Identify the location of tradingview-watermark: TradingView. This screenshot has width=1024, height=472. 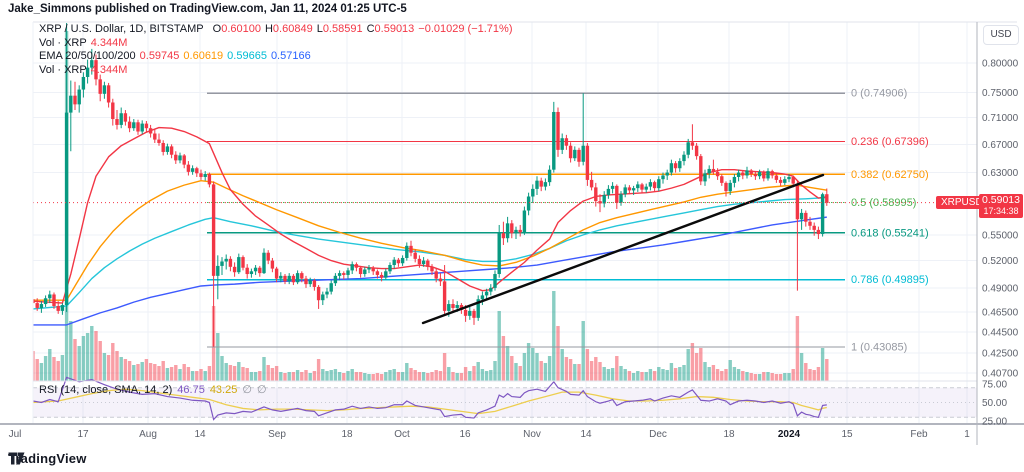
(47, 458).